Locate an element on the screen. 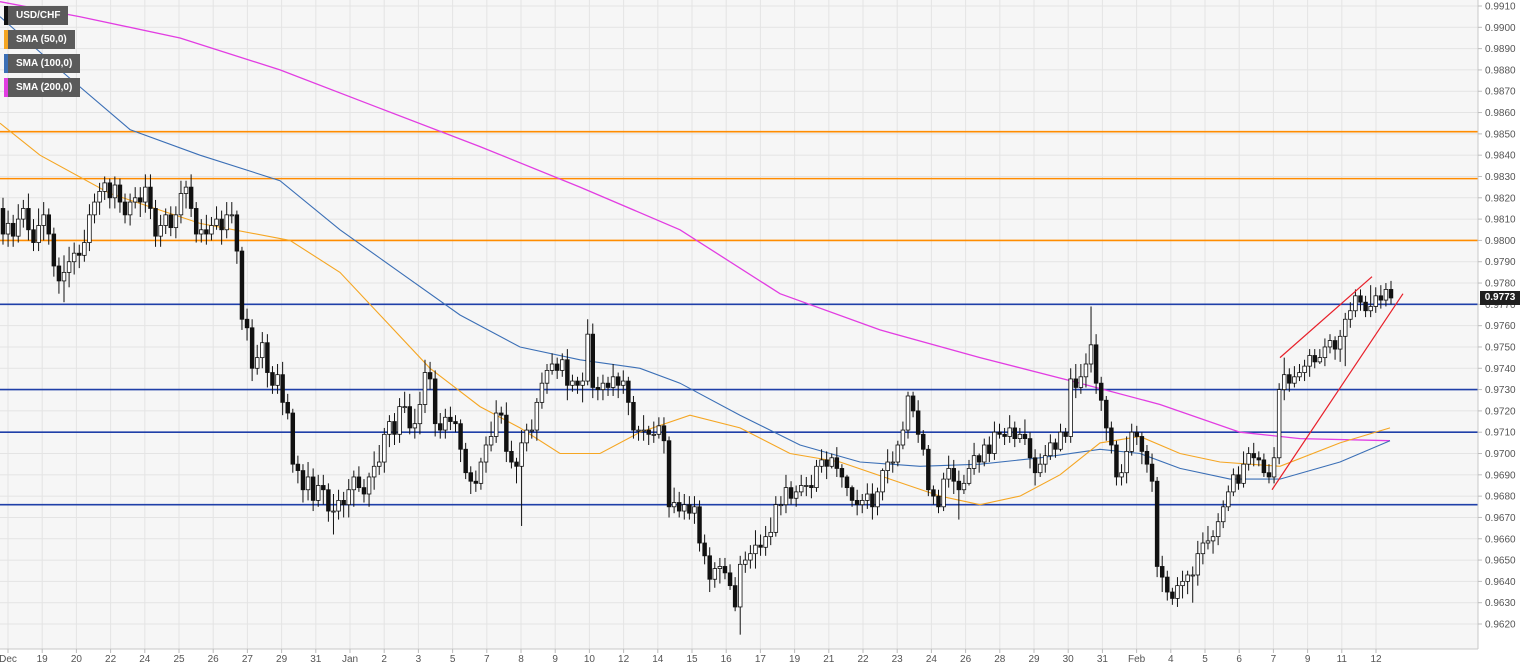 The width and height of the screenshot is (1536, 669). channel-trendline is located at coordinates (1337, 392).